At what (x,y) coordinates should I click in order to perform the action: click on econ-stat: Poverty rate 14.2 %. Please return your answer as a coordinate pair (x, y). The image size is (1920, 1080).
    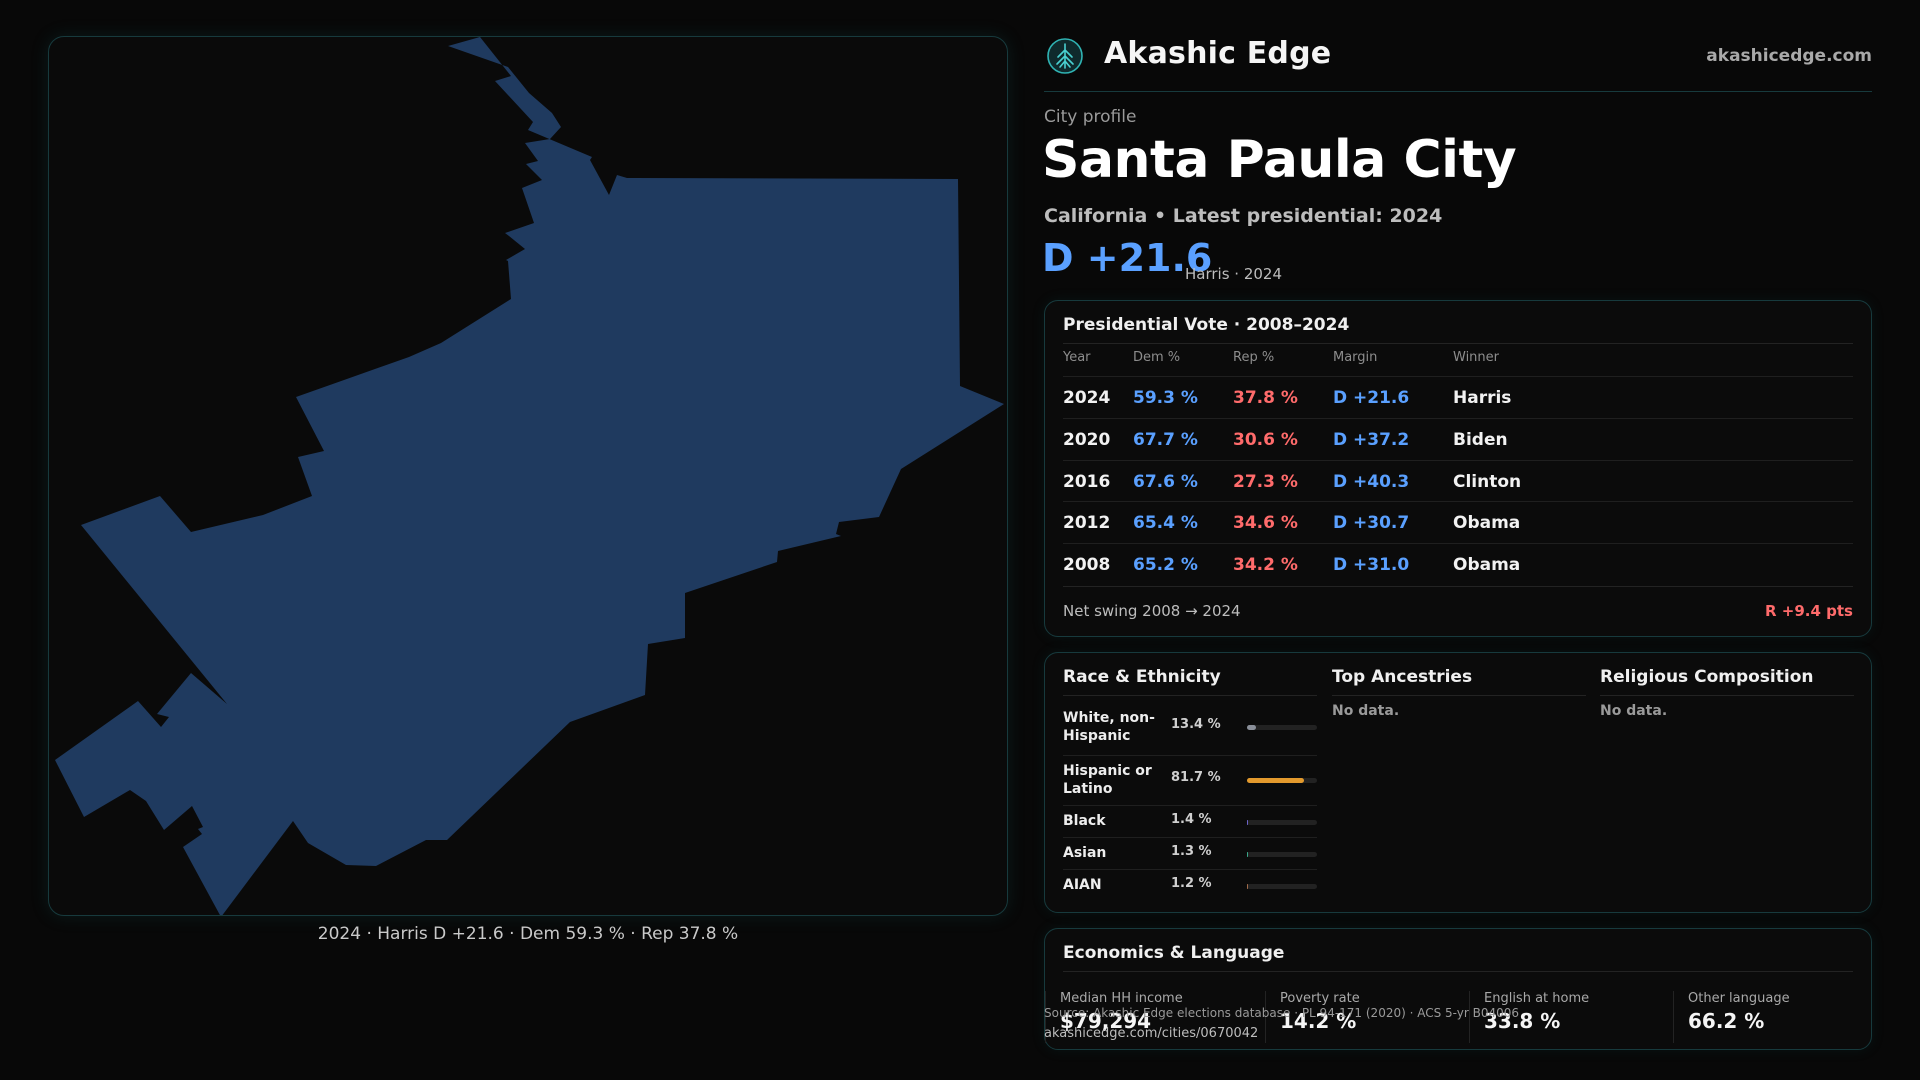
    Looking at the image, I should click on (1365, 1017).